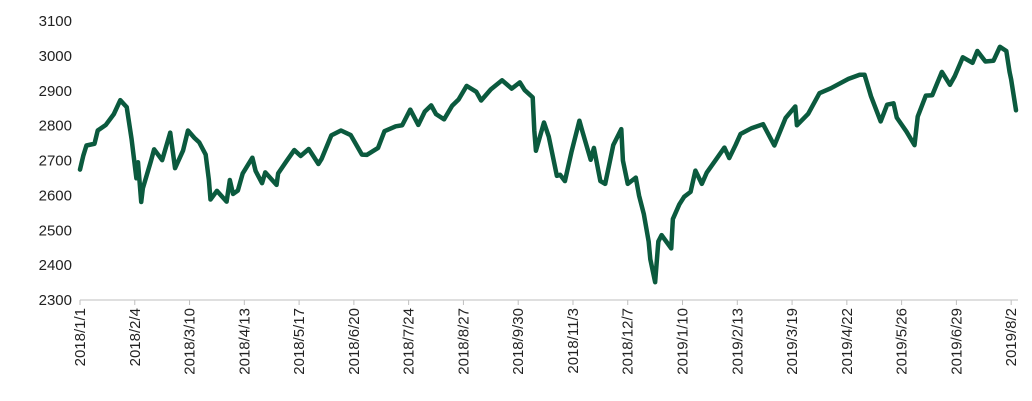  Describe the element at coordinates (683, 341) in the screenshot. I see `x-tick-label: 2019/1/10` at that location.